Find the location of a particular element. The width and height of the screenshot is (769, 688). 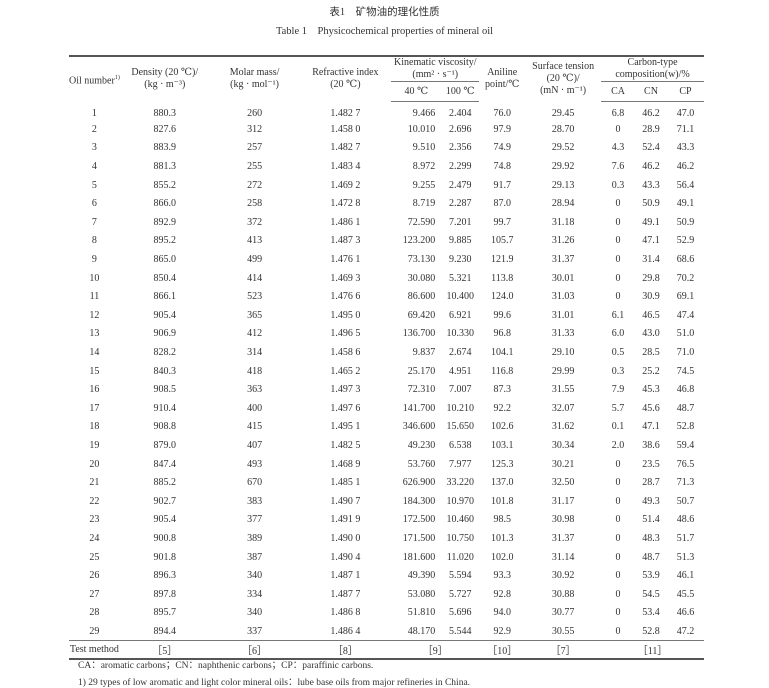

header-v40: 40 ℃ is located at coordinates (416, 91).